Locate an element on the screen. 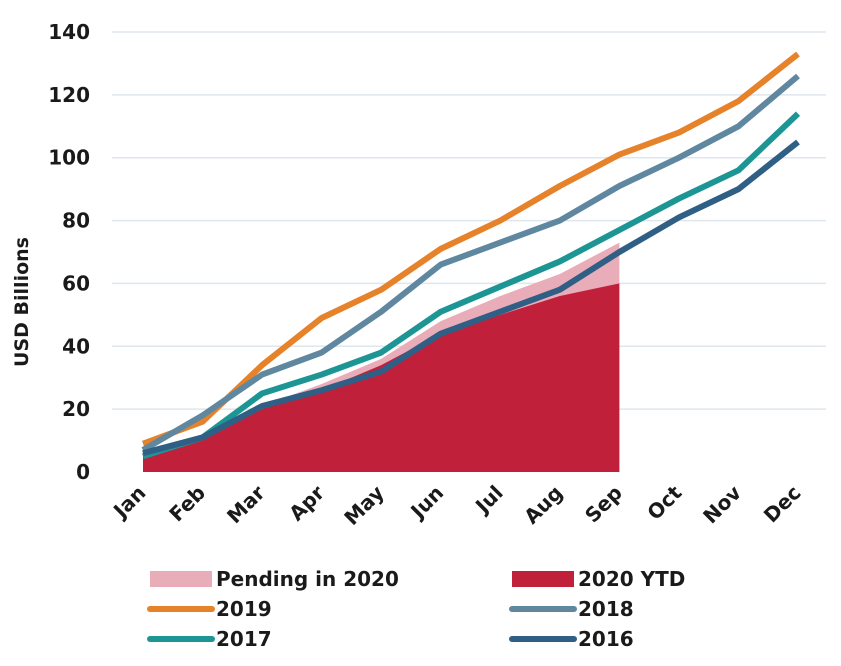  x-tick-label: Aug is located at coordinates (543, 505).